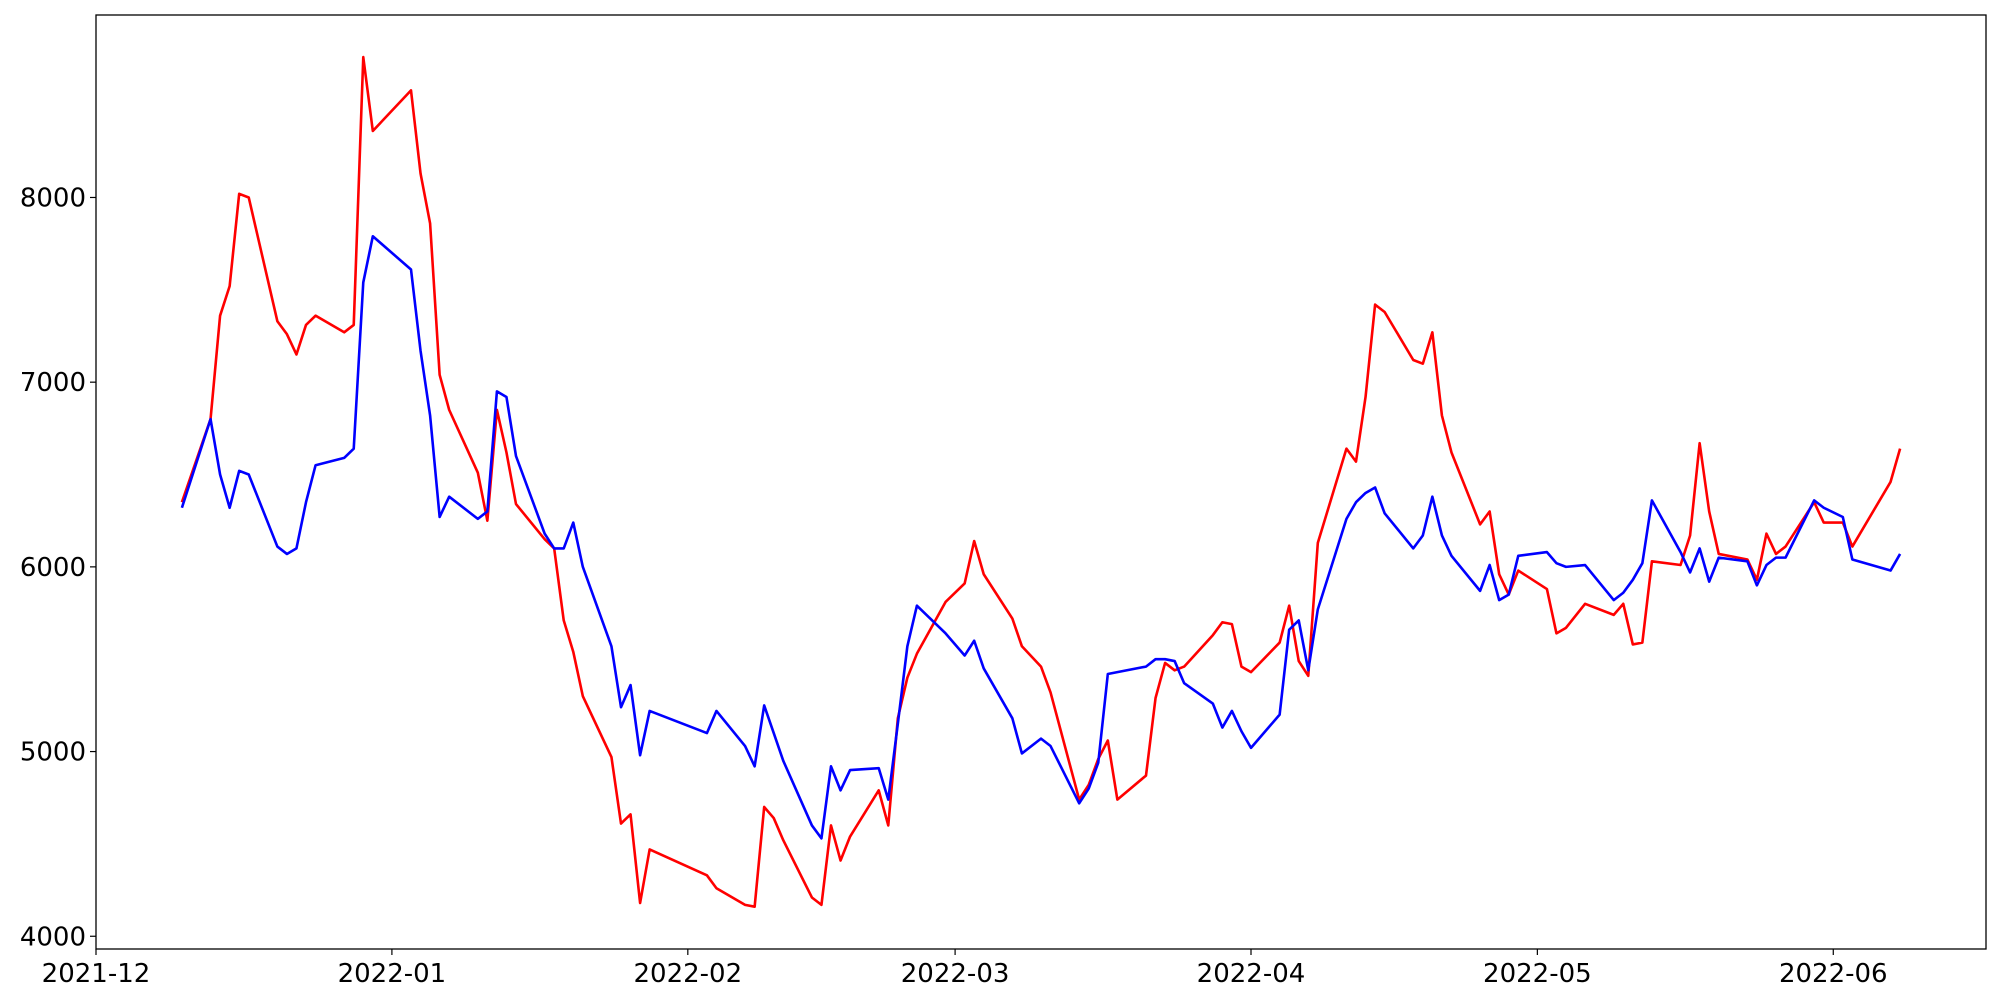  Describe the element at coordinates (1833, 974) in the screenshot. I see `x-tick-label: 2022-06` at that location.